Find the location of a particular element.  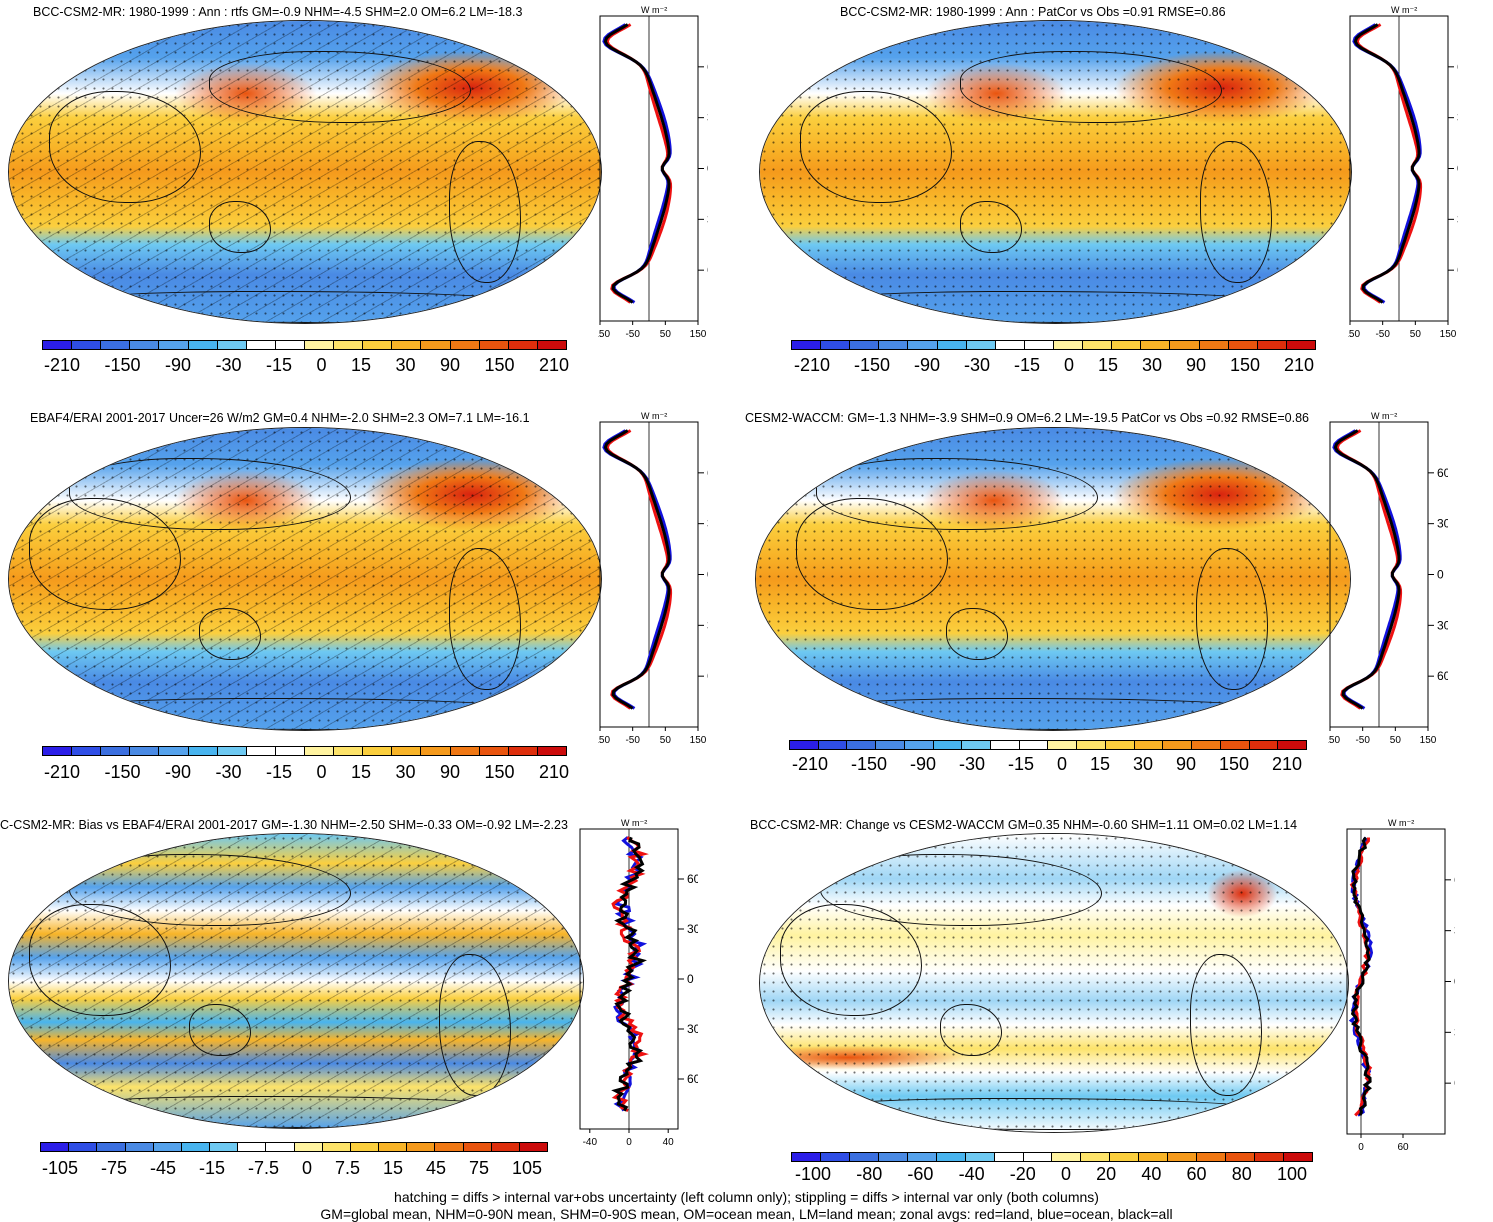

colorbar-2-labels: -210 -150 -90 -30 -15 0 15 30 90 150 210 is located at coordinates (1054, 365).